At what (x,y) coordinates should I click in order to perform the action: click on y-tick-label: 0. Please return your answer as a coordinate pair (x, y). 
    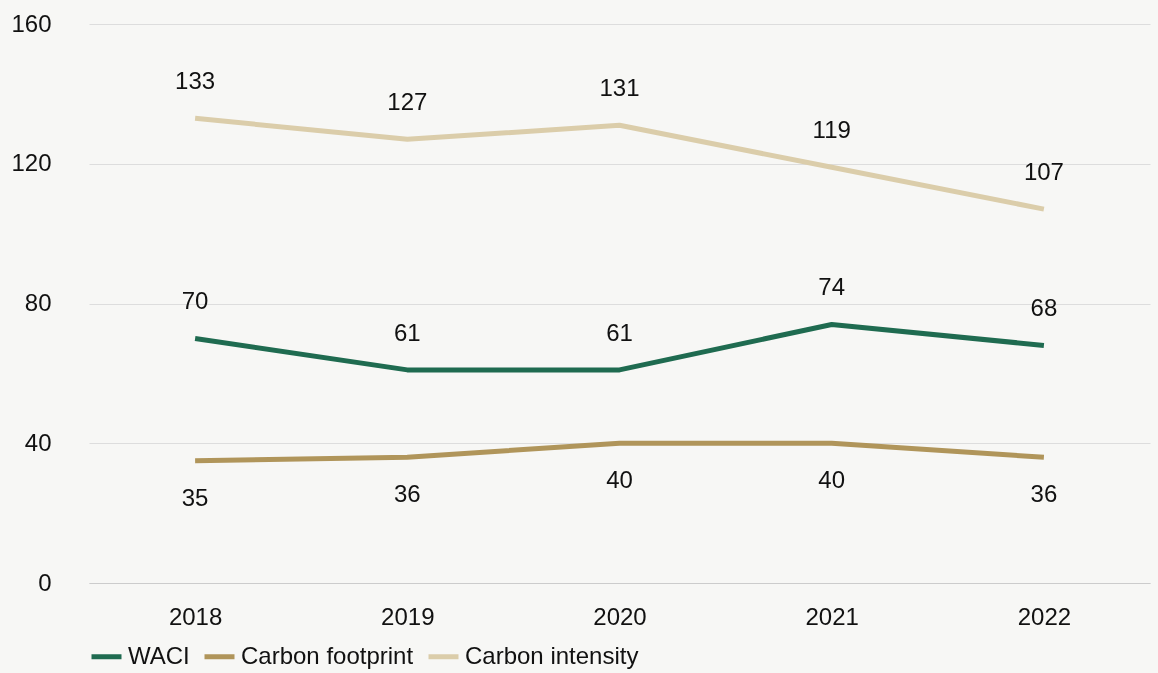
    Looking at the image, I should click on (45, 582).